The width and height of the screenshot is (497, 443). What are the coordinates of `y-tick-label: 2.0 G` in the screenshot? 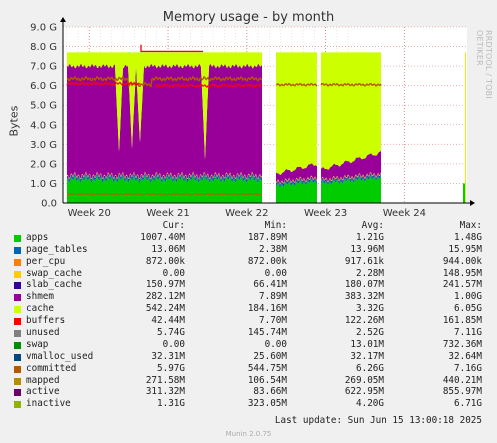 It's located at (43, 164).